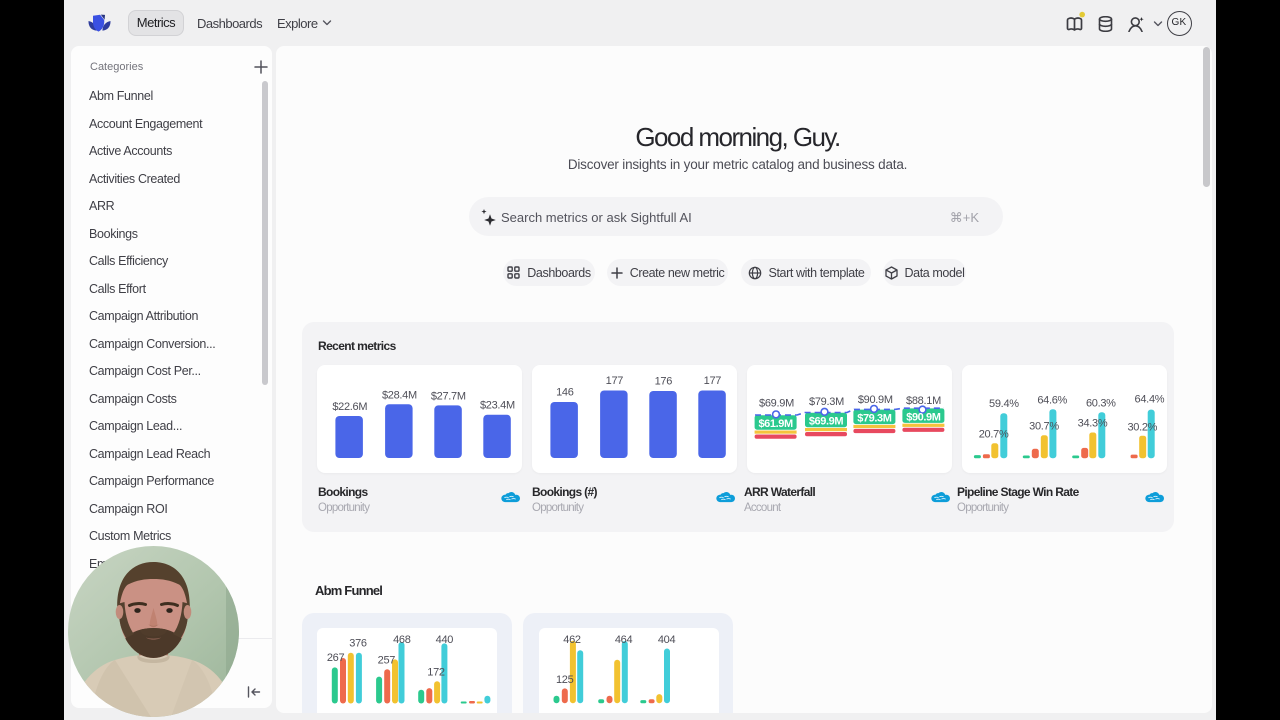 The height and width of the screenshot is (720, 1280). Describe the element at coordinates (1052, 400) in the screenshot. I see `svg-text: 64.6%` at that location.